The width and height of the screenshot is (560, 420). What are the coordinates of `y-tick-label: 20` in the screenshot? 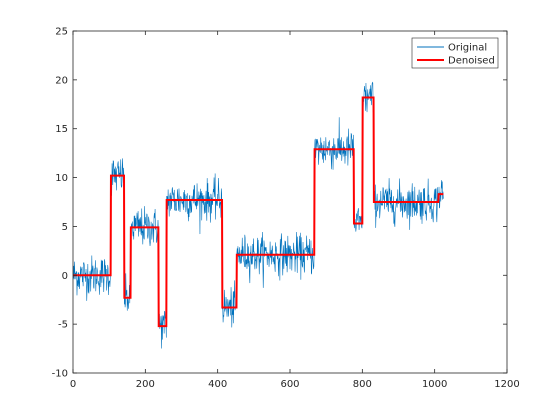 It's located at (61, 80).